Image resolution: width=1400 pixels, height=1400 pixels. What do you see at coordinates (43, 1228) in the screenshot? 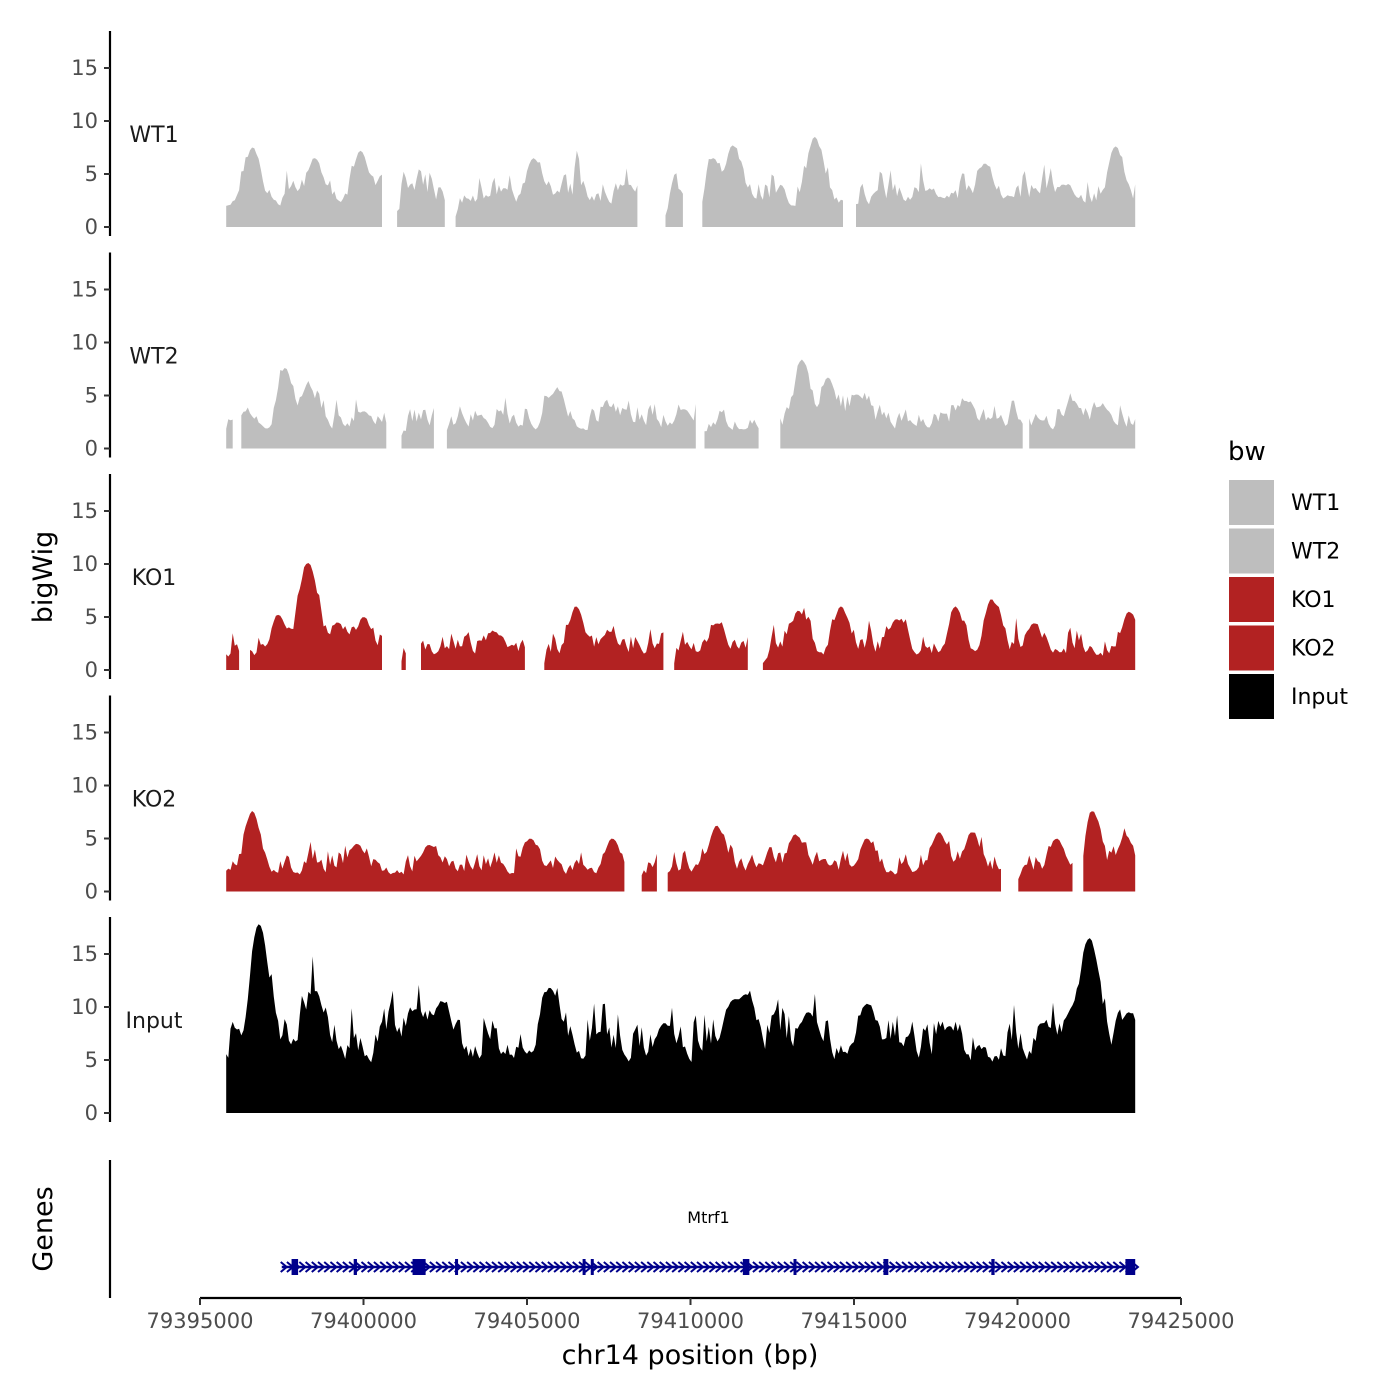
I see `y-axis-title-genes: Genes` at bounding box center [43, 1228].